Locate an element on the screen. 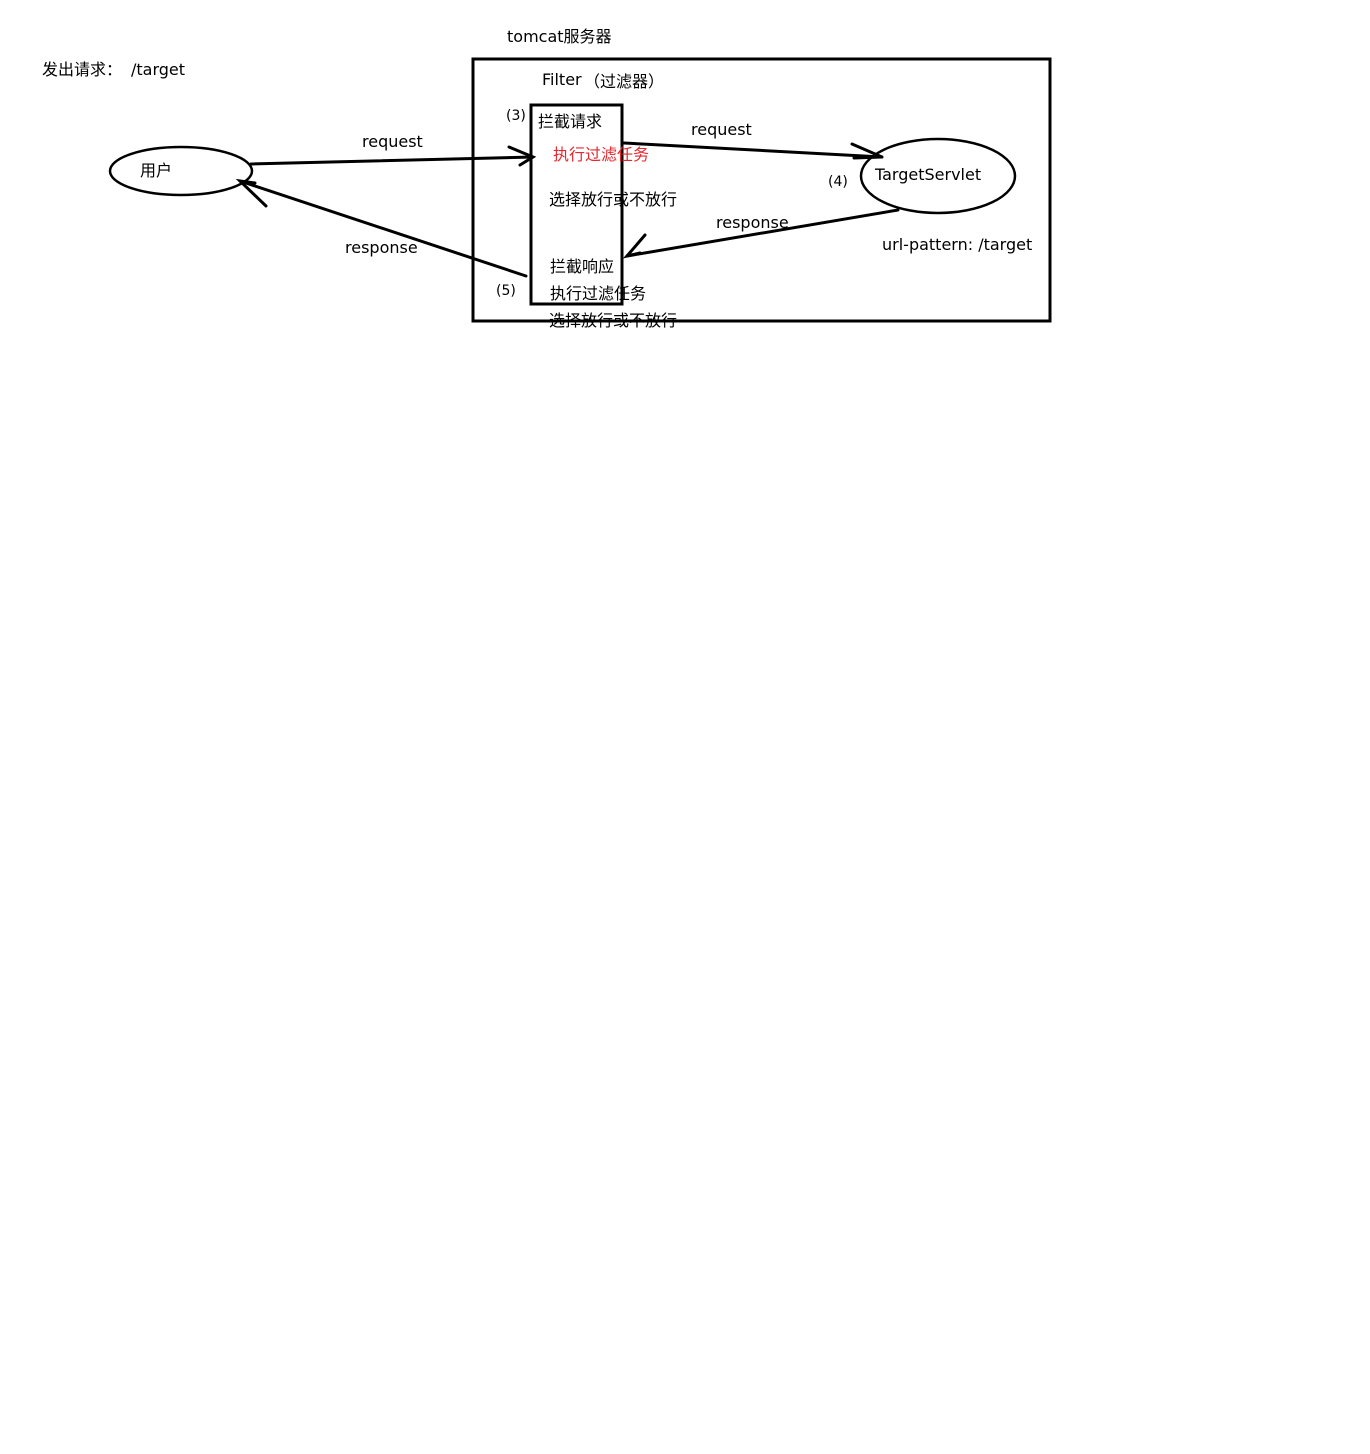 The width and height of the screenshot is (1370, 1454). filter-title: Filter is located at coordinates (562, 79).